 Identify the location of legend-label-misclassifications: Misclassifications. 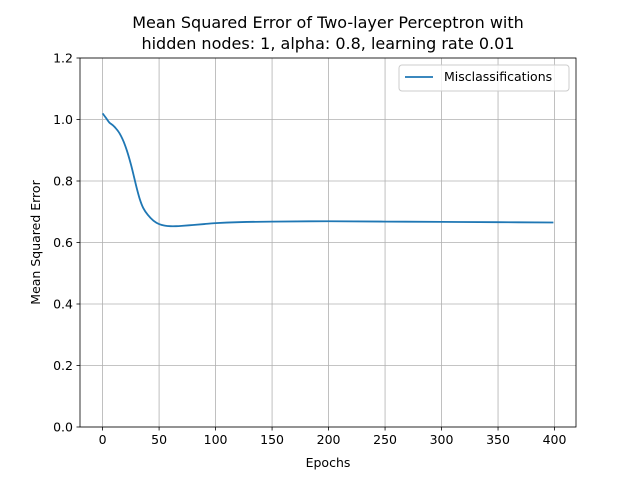
(498, 76).